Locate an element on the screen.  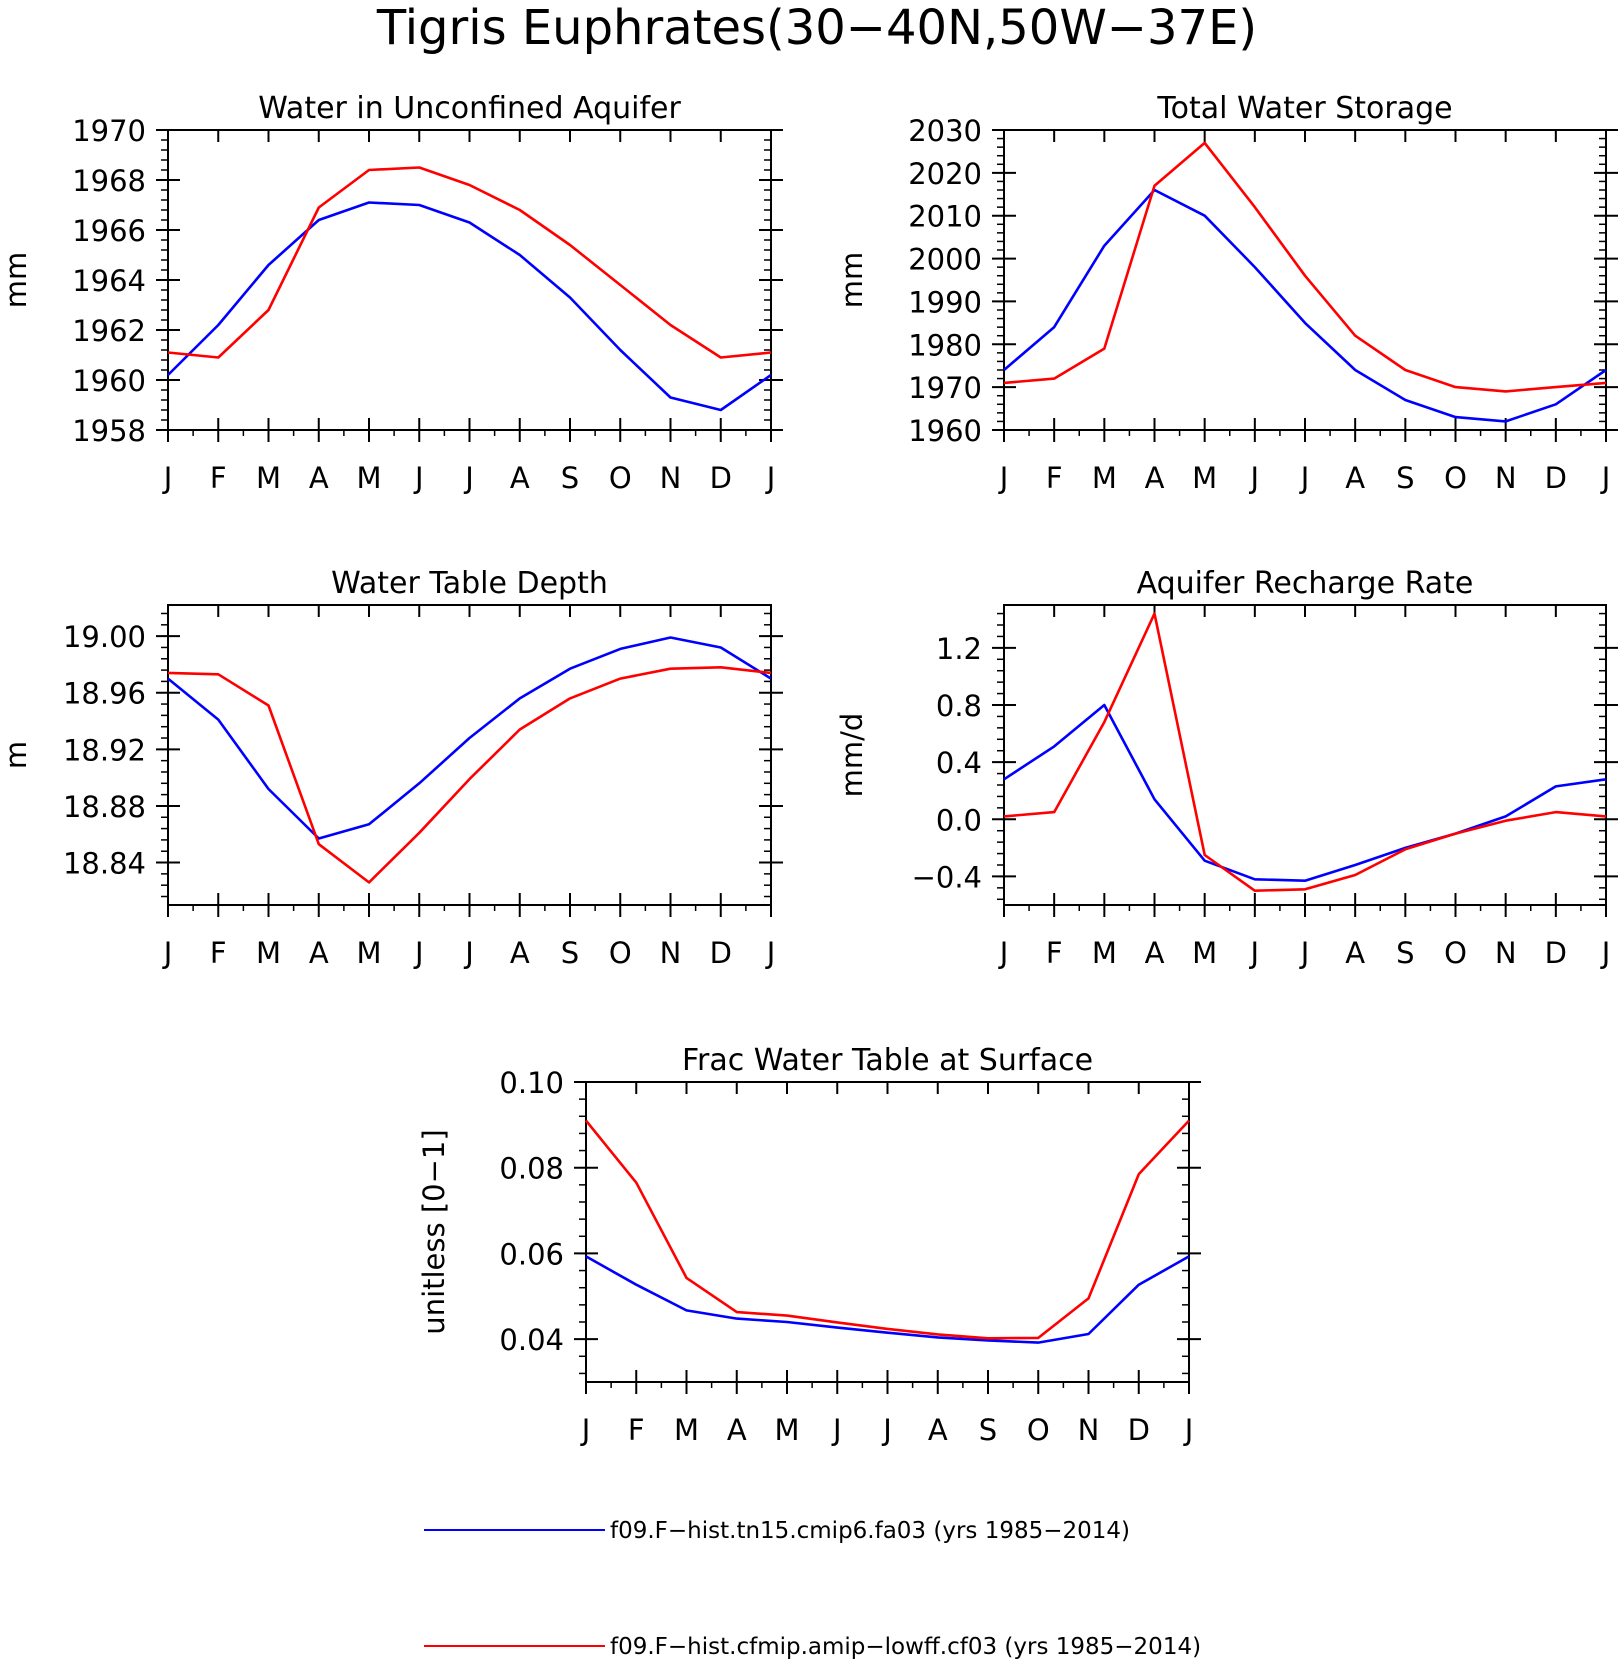
y-tick-label: 18.96 is located at coordinates (104, 694).